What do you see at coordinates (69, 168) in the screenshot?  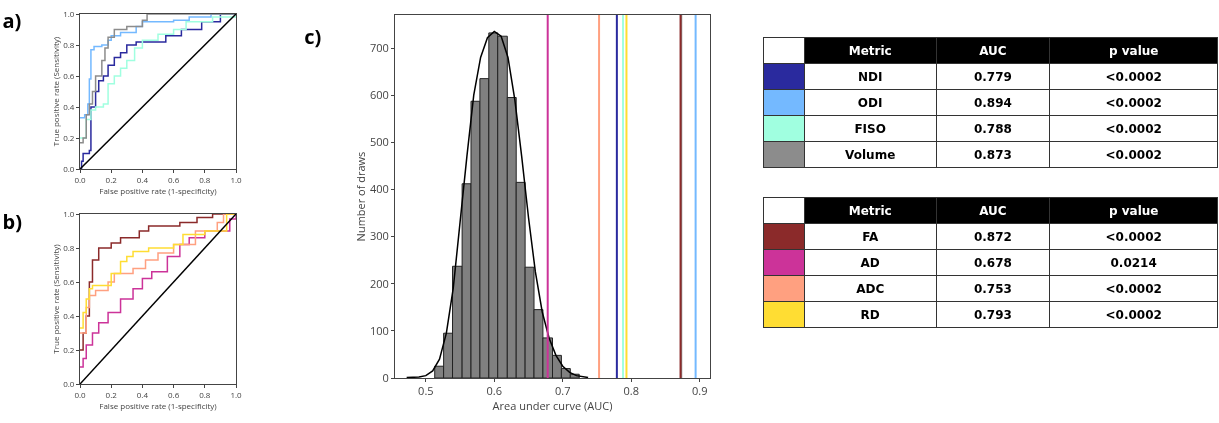 I see `y-tick-label: 0.0` at bounding box center [69, 168].